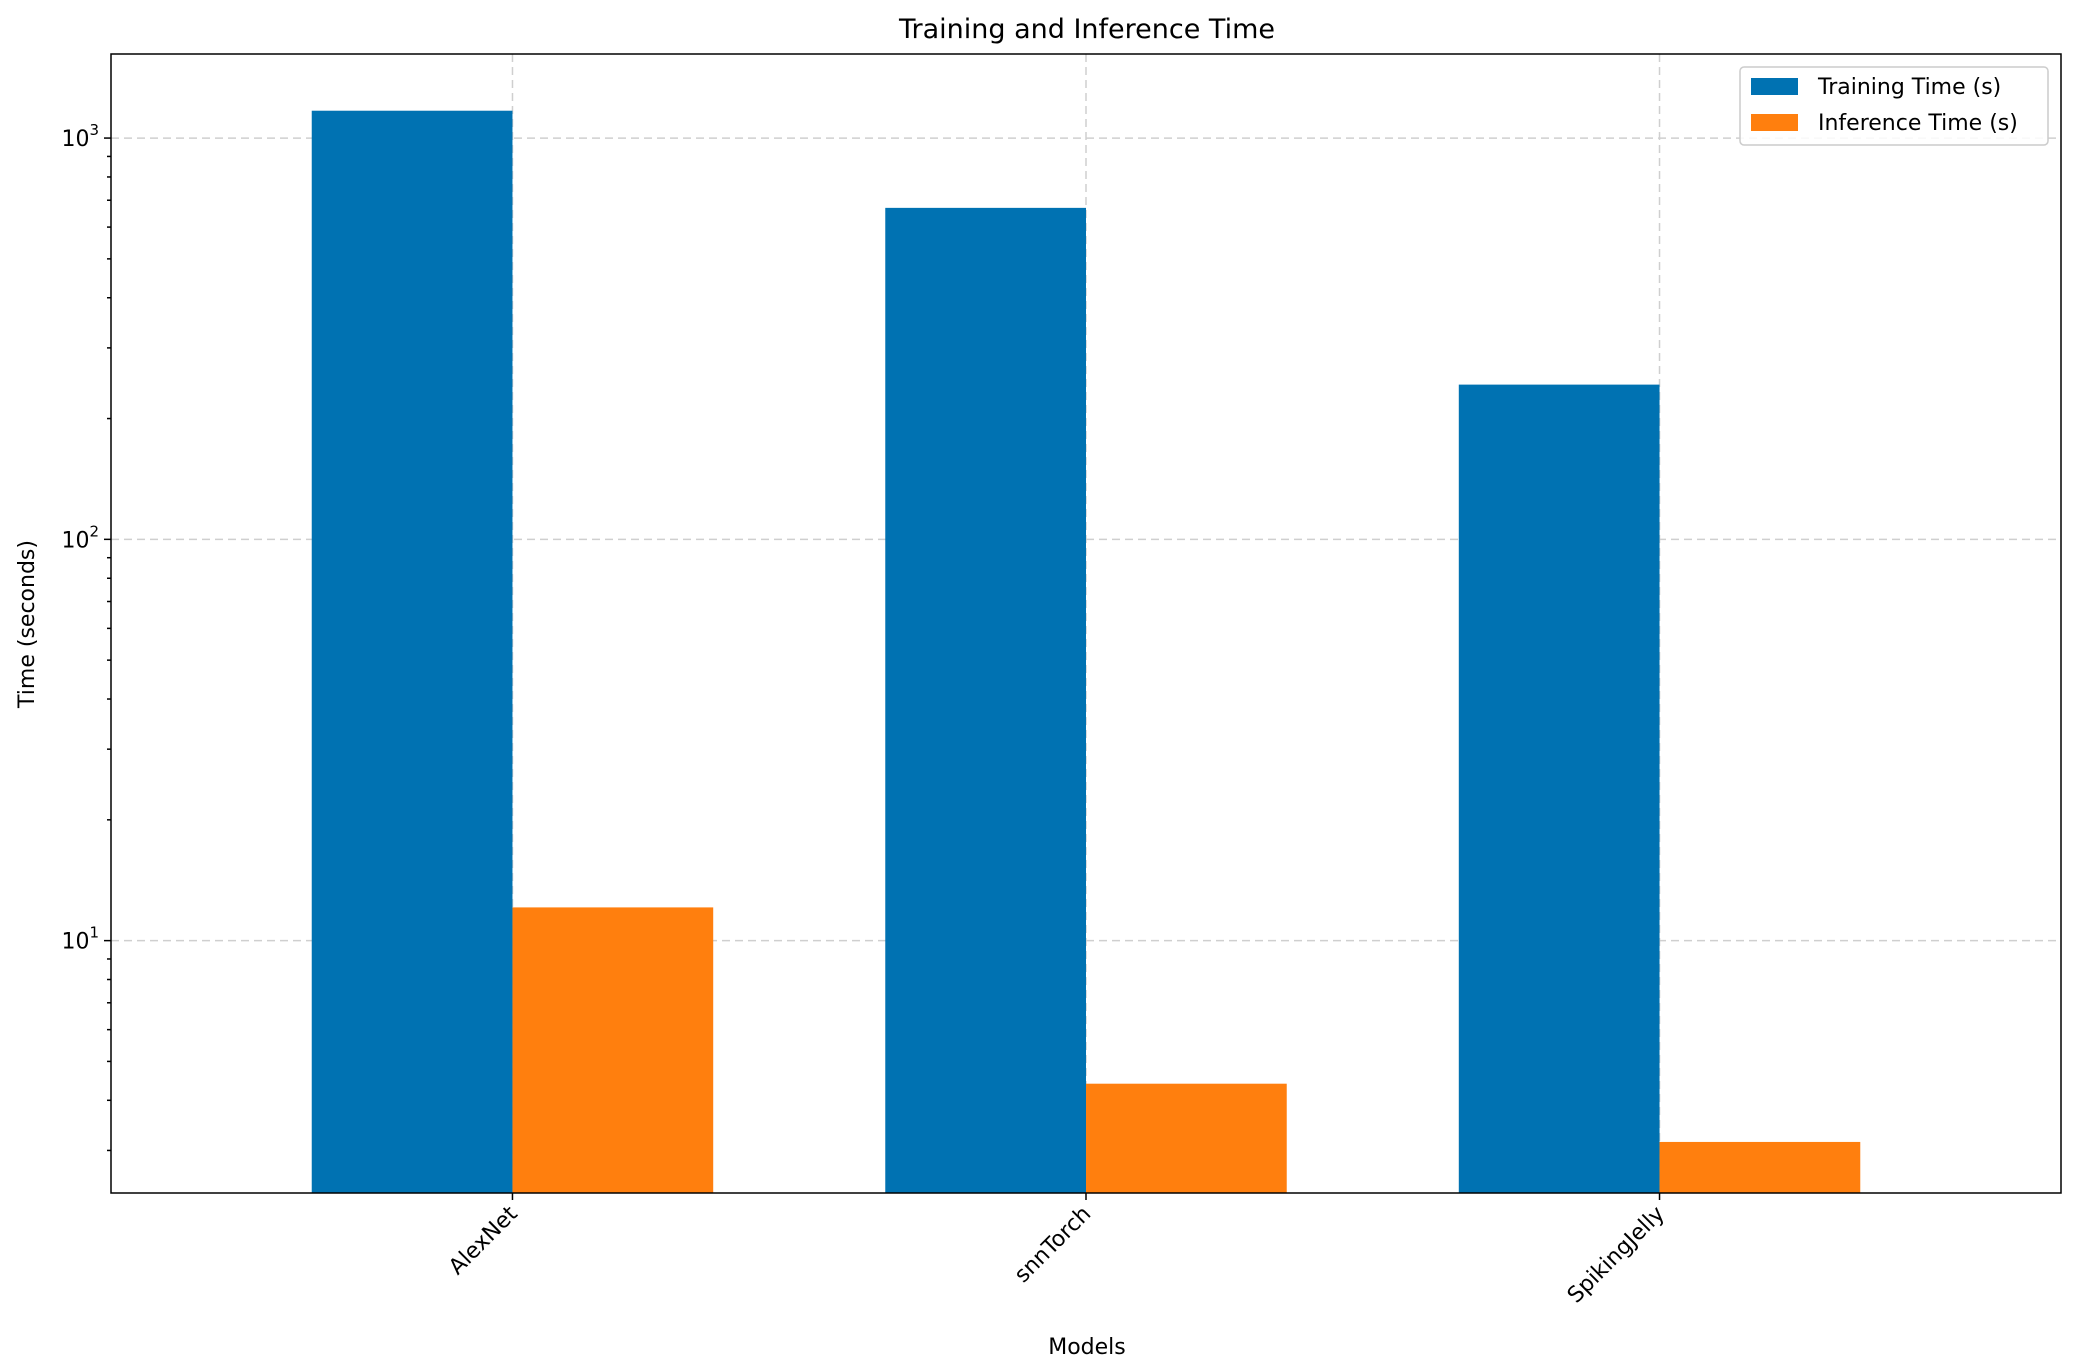  Describe the element at coordinates (1086, 29) in the screenshot. I see `chart-title: Training and Inference Time` at that location.